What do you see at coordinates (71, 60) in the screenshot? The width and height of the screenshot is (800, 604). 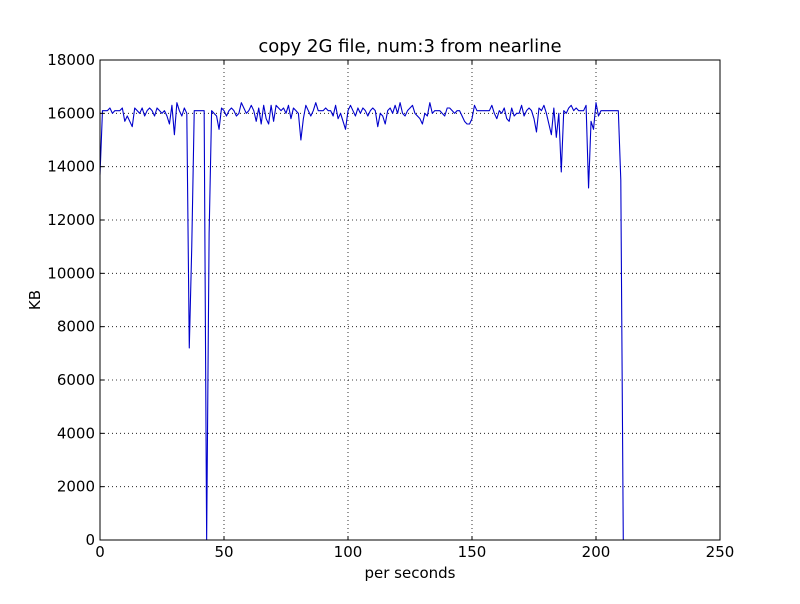 I see `y-tick-label: 18000` at bounding box center [71, 60].